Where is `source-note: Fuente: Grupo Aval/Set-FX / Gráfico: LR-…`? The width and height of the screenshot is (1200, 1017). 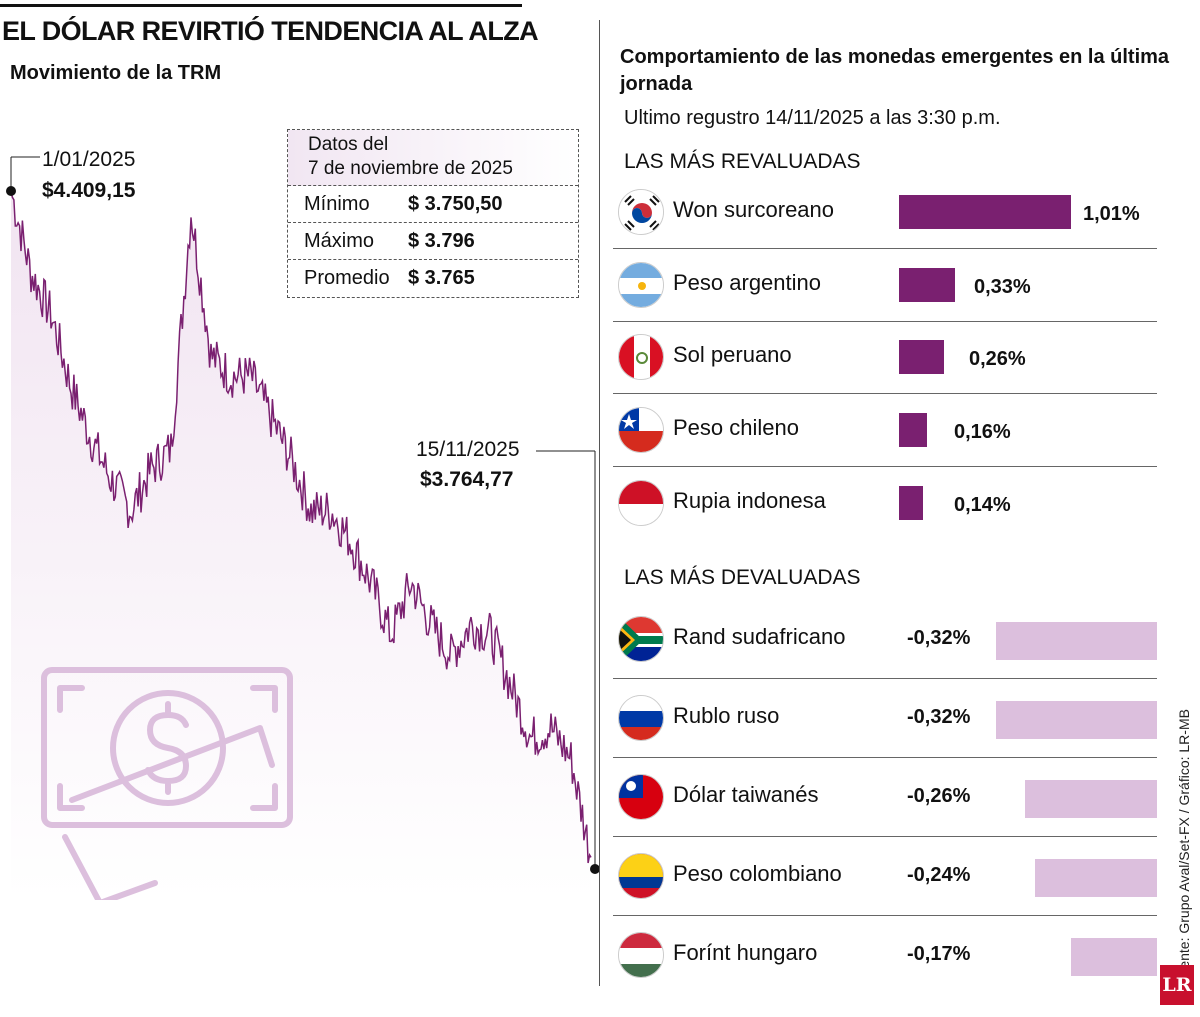
source-note: Fuente: Grupo Aval/Set-FX / Gráfico: LR-… is located at coordinates (1184, 847).